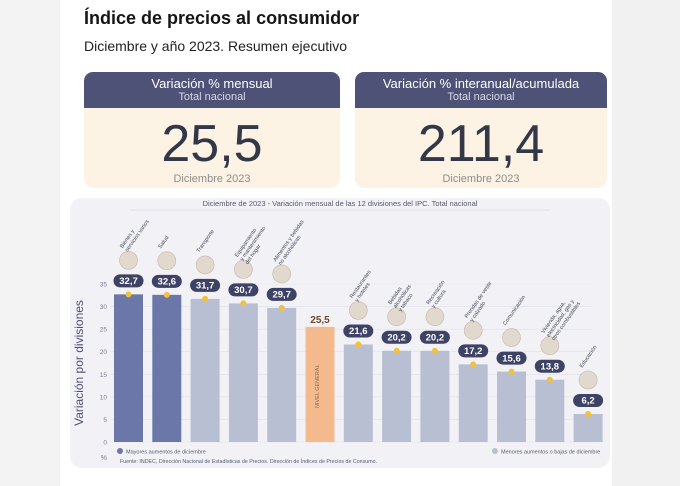 This screenshot has width=680, height=486. I want to click on general-bar-label: NIVEL GENERAL, so click(318, 386).